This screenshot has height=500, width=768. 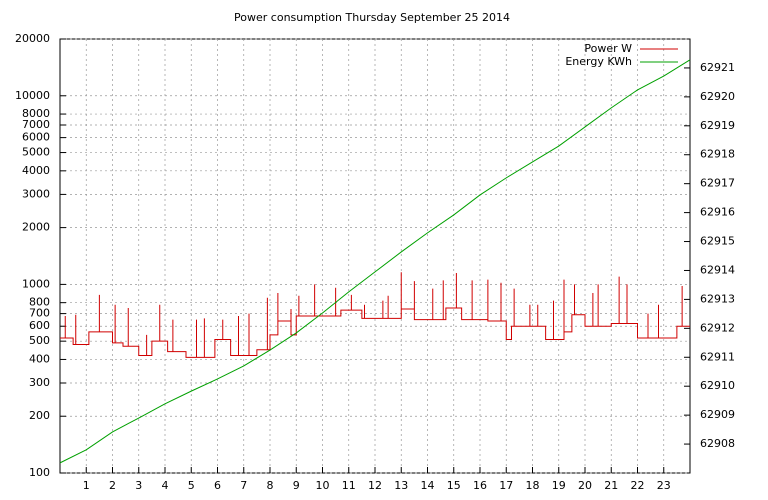 What do you see at coordinates (36, 124) in the screenshot?
I see `y-tick-label: 7000` at bounding box center [36, 124].